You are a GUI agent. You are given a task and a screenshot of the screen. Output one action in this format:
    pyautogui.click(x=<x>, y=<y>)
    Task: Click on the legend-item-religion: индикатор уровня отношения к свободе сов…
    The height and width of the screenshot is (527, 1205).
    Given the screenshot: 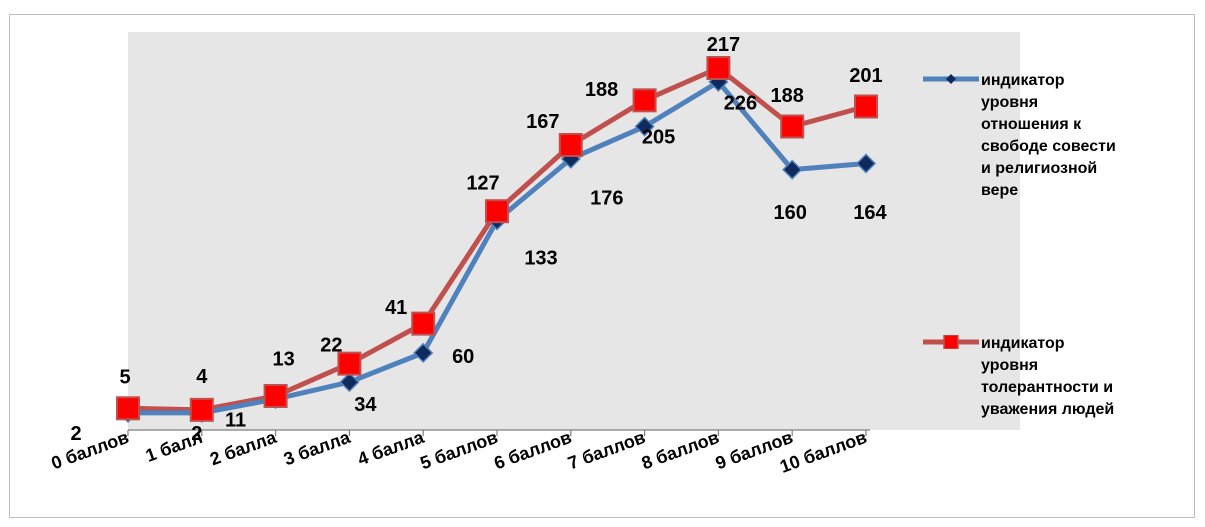 What is the action you would take?
    pyautogui.click(x=1053, y=136)
    